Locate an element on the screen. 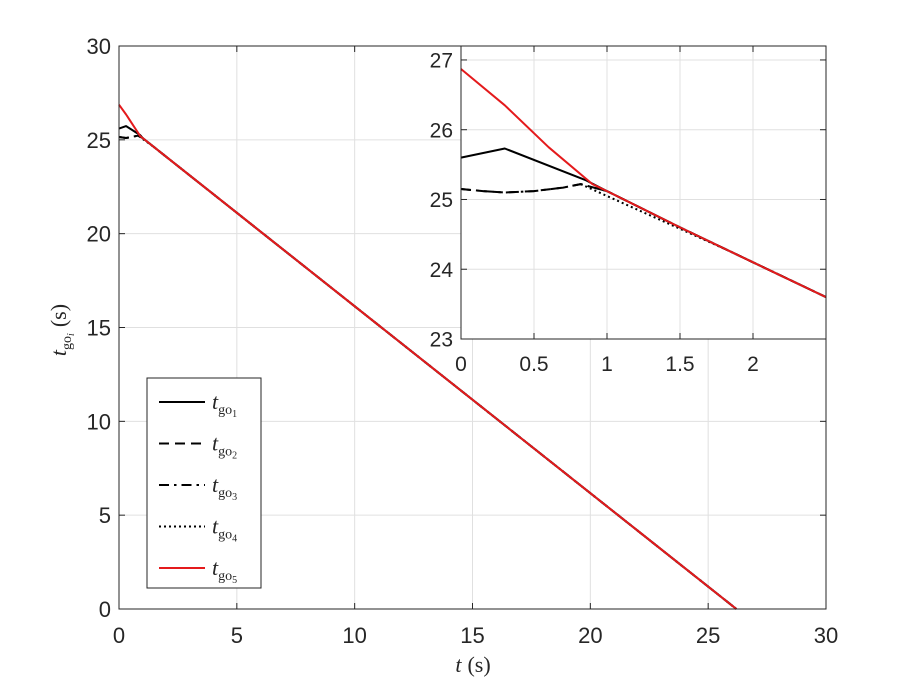 The width and height of the screenshot is (913, 690). inset-series is located at coordinates (643, 183).